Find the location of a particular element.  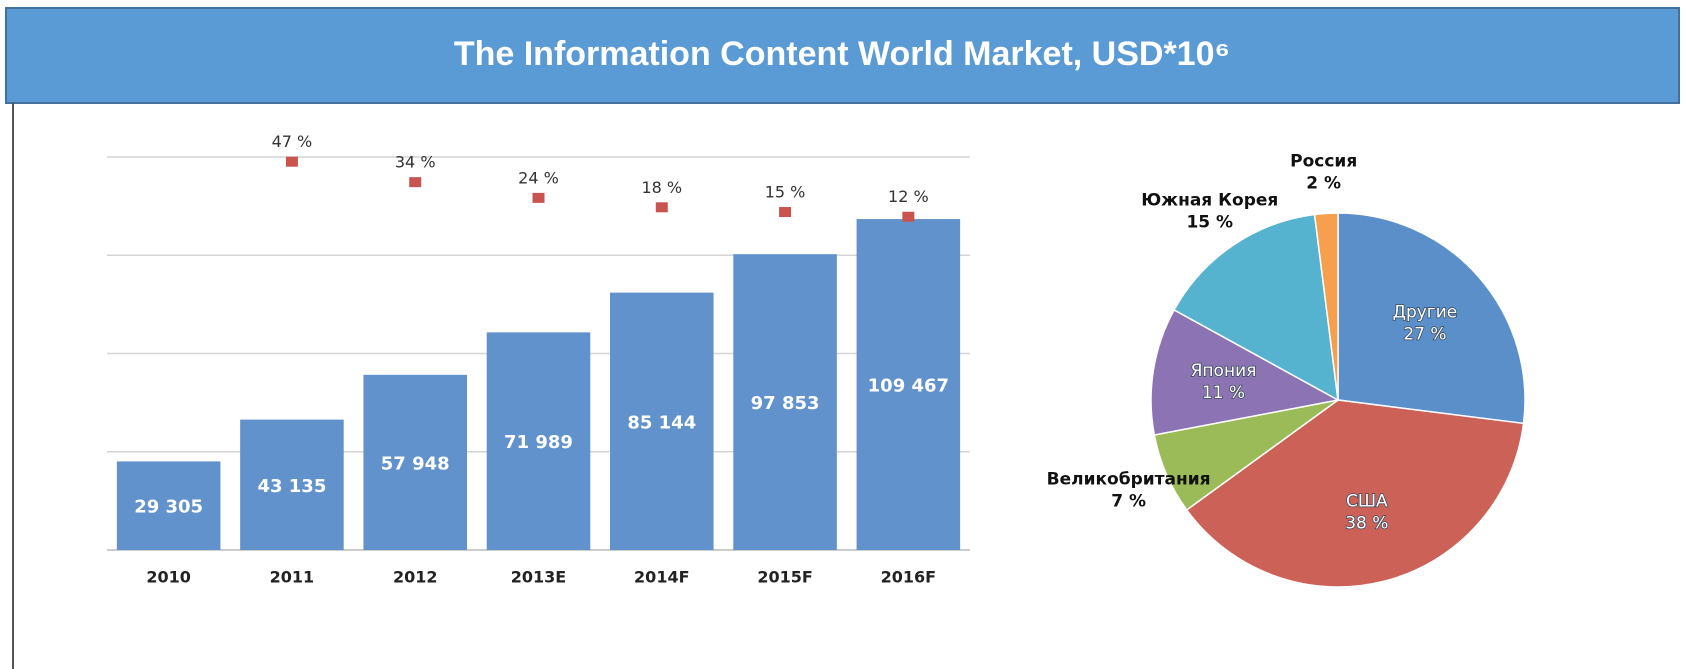

slice-name: Великобритания is located at coordinates (1129, 480).